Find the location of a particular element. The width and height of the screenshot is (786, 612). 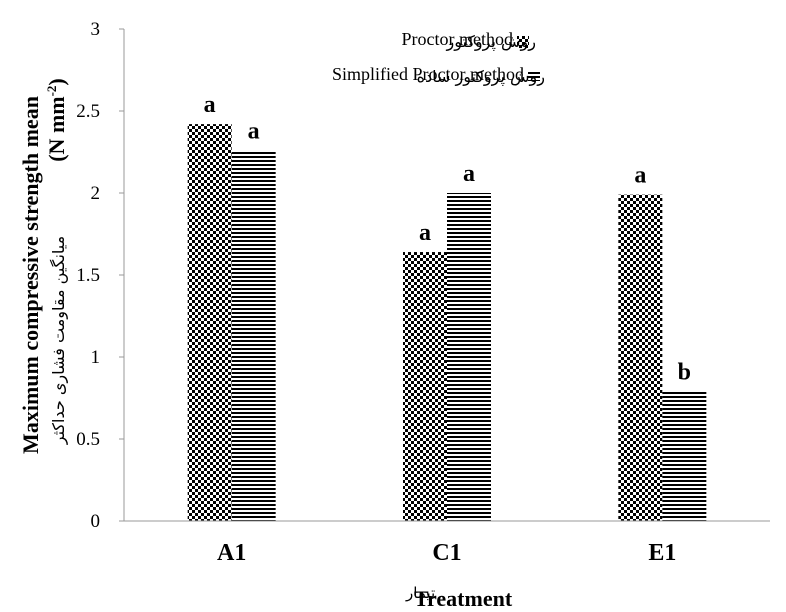

y-axis-unit-text: (N mm is located at coordinates (56, 128).